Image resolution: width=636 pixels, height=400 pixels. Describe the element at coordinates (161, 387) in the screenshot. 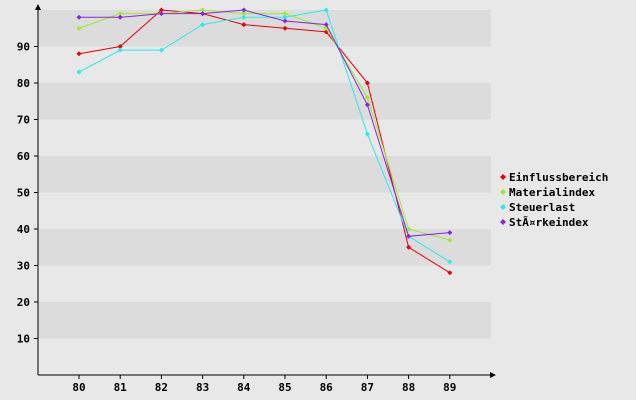

I see `x-tick-label: 82` at that location.